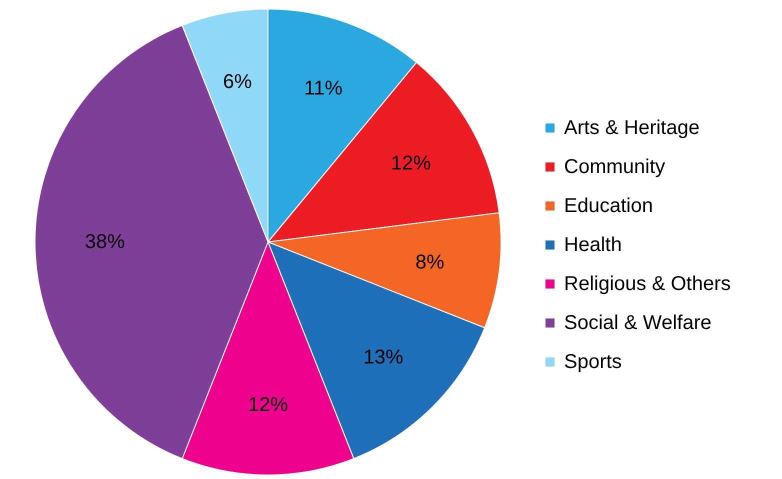 Image resolution: width=782 pixels, height=479 pixels. Describe the element at coordinates (237, 81) in the screenshot. I see `data-label: 6%` at that location.